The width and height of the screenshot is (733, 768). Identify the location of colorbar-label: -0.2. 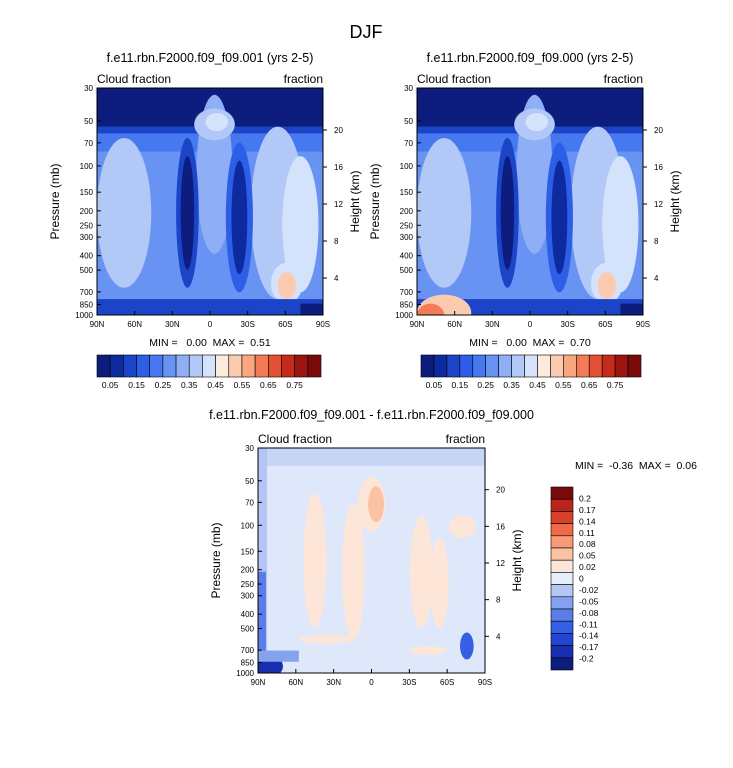
(586, 659).